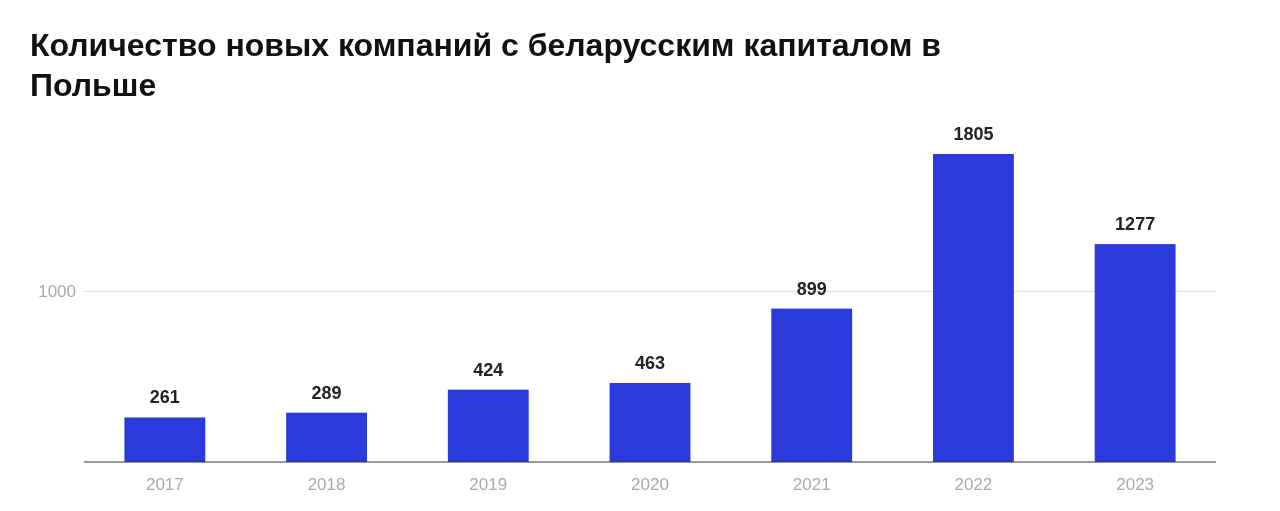 The image size is (1280, 511). I want to click on x-tick-label: 2023, so click(1135, 484).